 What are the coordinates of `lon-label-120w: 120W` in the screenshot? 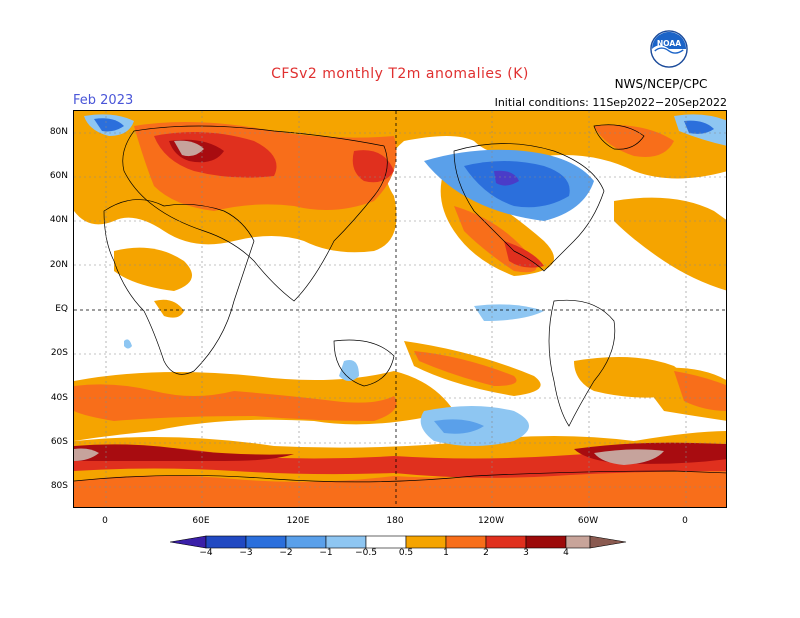 It's located at (491, 521).